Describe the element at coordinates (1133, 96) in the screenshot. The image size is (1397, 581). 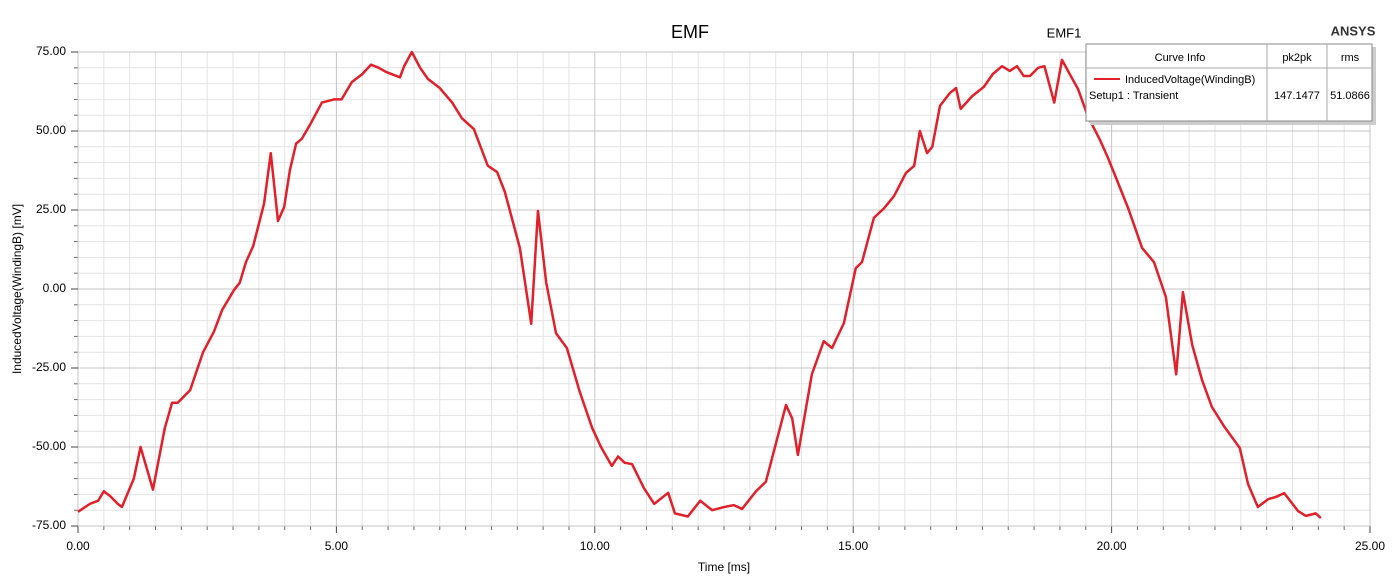
I see `legend-setup: Setup1 : Transient` at that location.